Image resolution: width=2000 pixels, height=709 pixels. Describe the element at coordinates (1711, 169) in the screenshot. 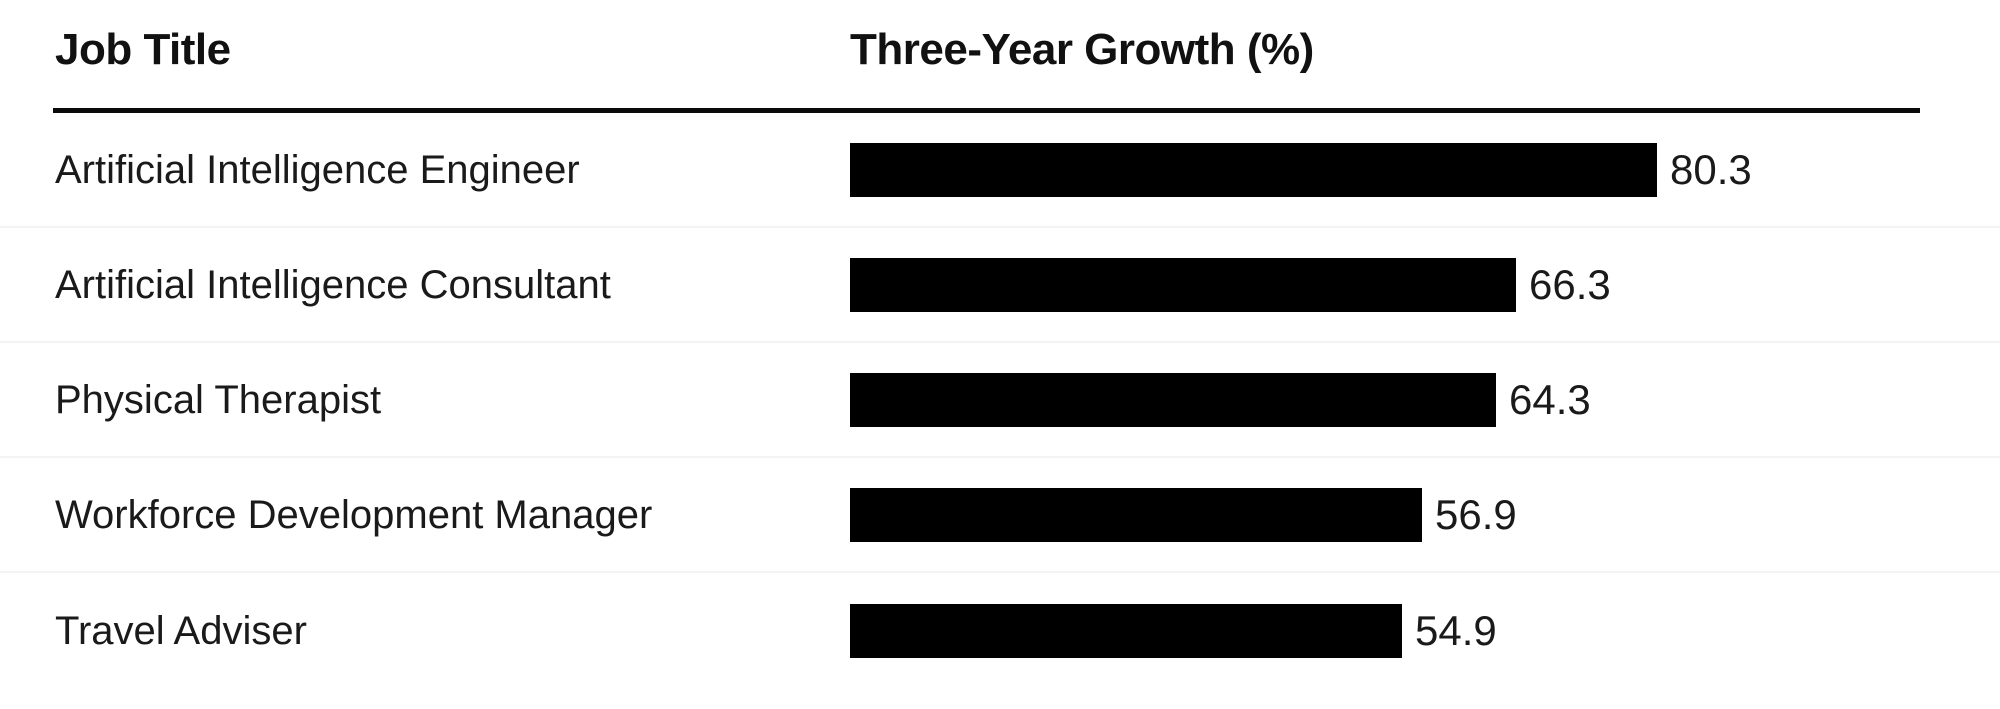

I see `growth-value: 80.3` at that location.